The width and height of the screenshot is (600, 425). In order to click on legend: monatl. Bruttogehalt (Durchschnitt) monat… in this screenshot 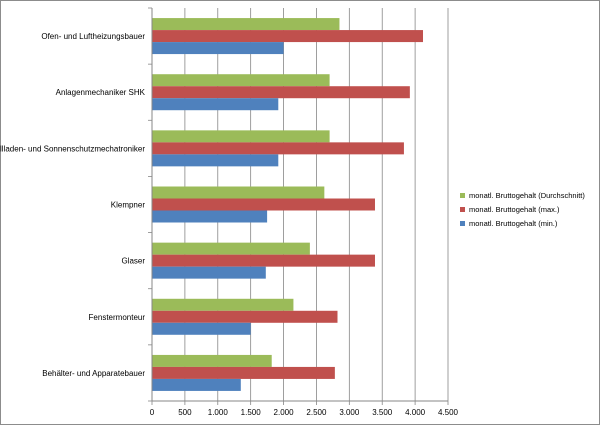, I will do `click(522, 209)`.